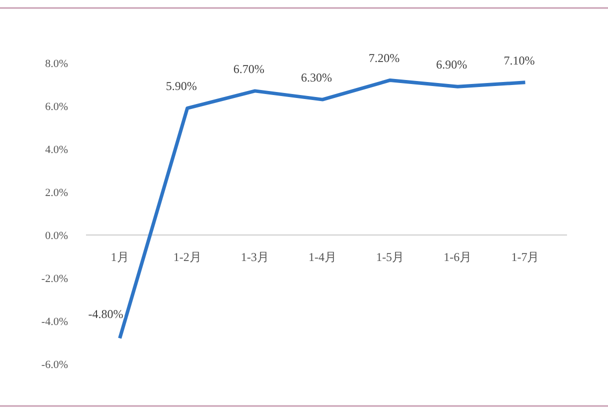  I want to click on y-tick-label: 8.0%, so click(56, 64).